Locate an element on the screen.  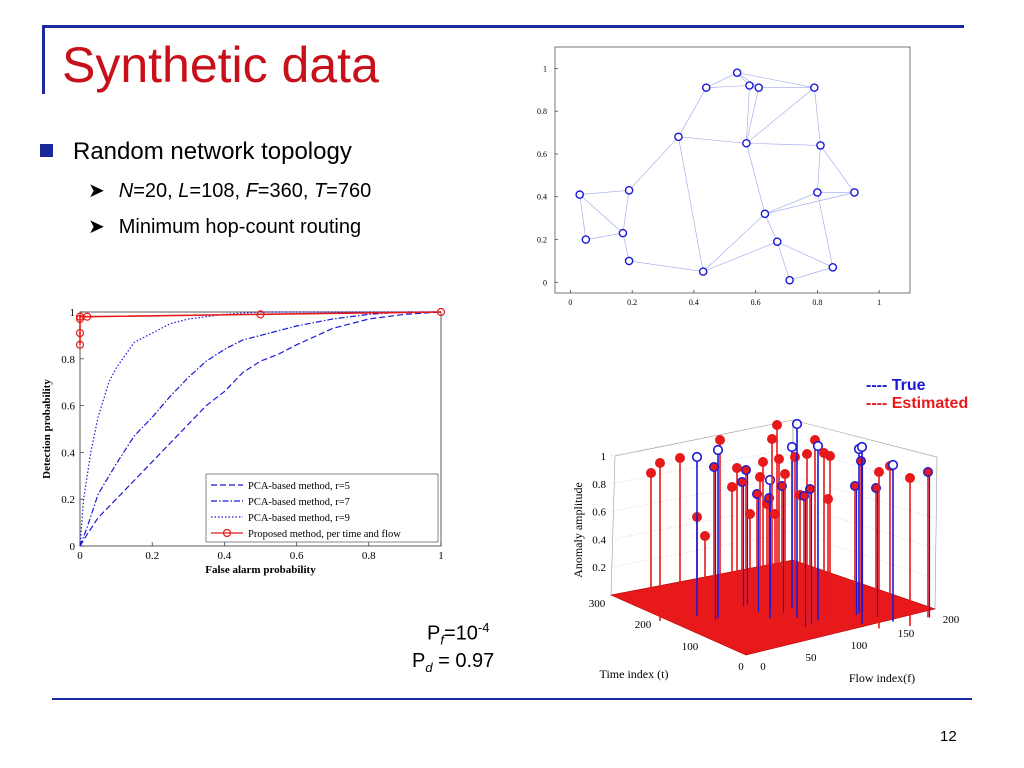
pf-sub: f is located at coordinates (442, 640).